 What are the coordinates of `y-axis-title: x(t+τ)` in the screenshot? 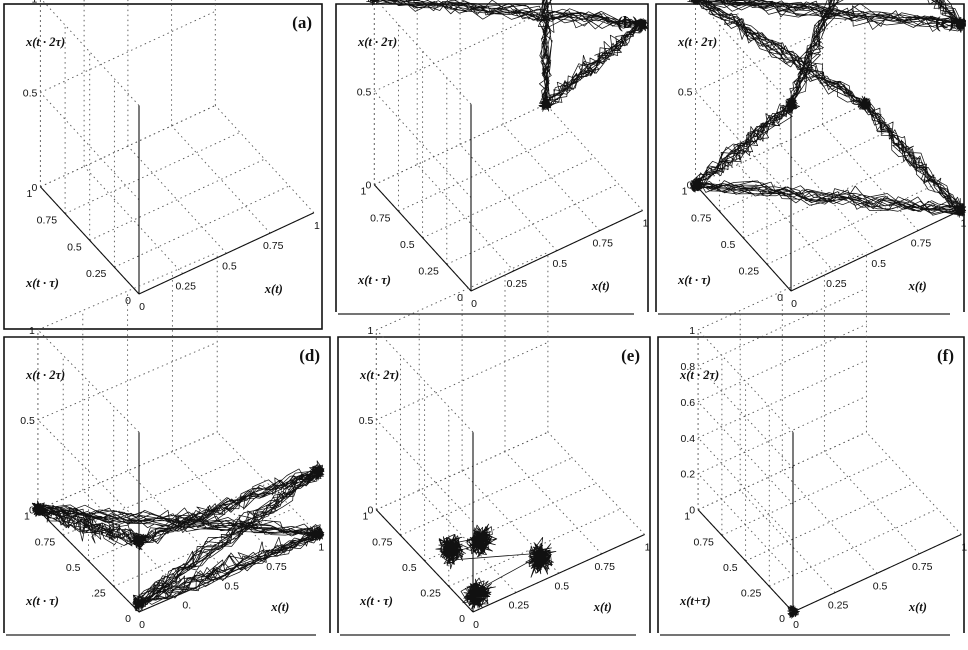 It's located at (695, 601).